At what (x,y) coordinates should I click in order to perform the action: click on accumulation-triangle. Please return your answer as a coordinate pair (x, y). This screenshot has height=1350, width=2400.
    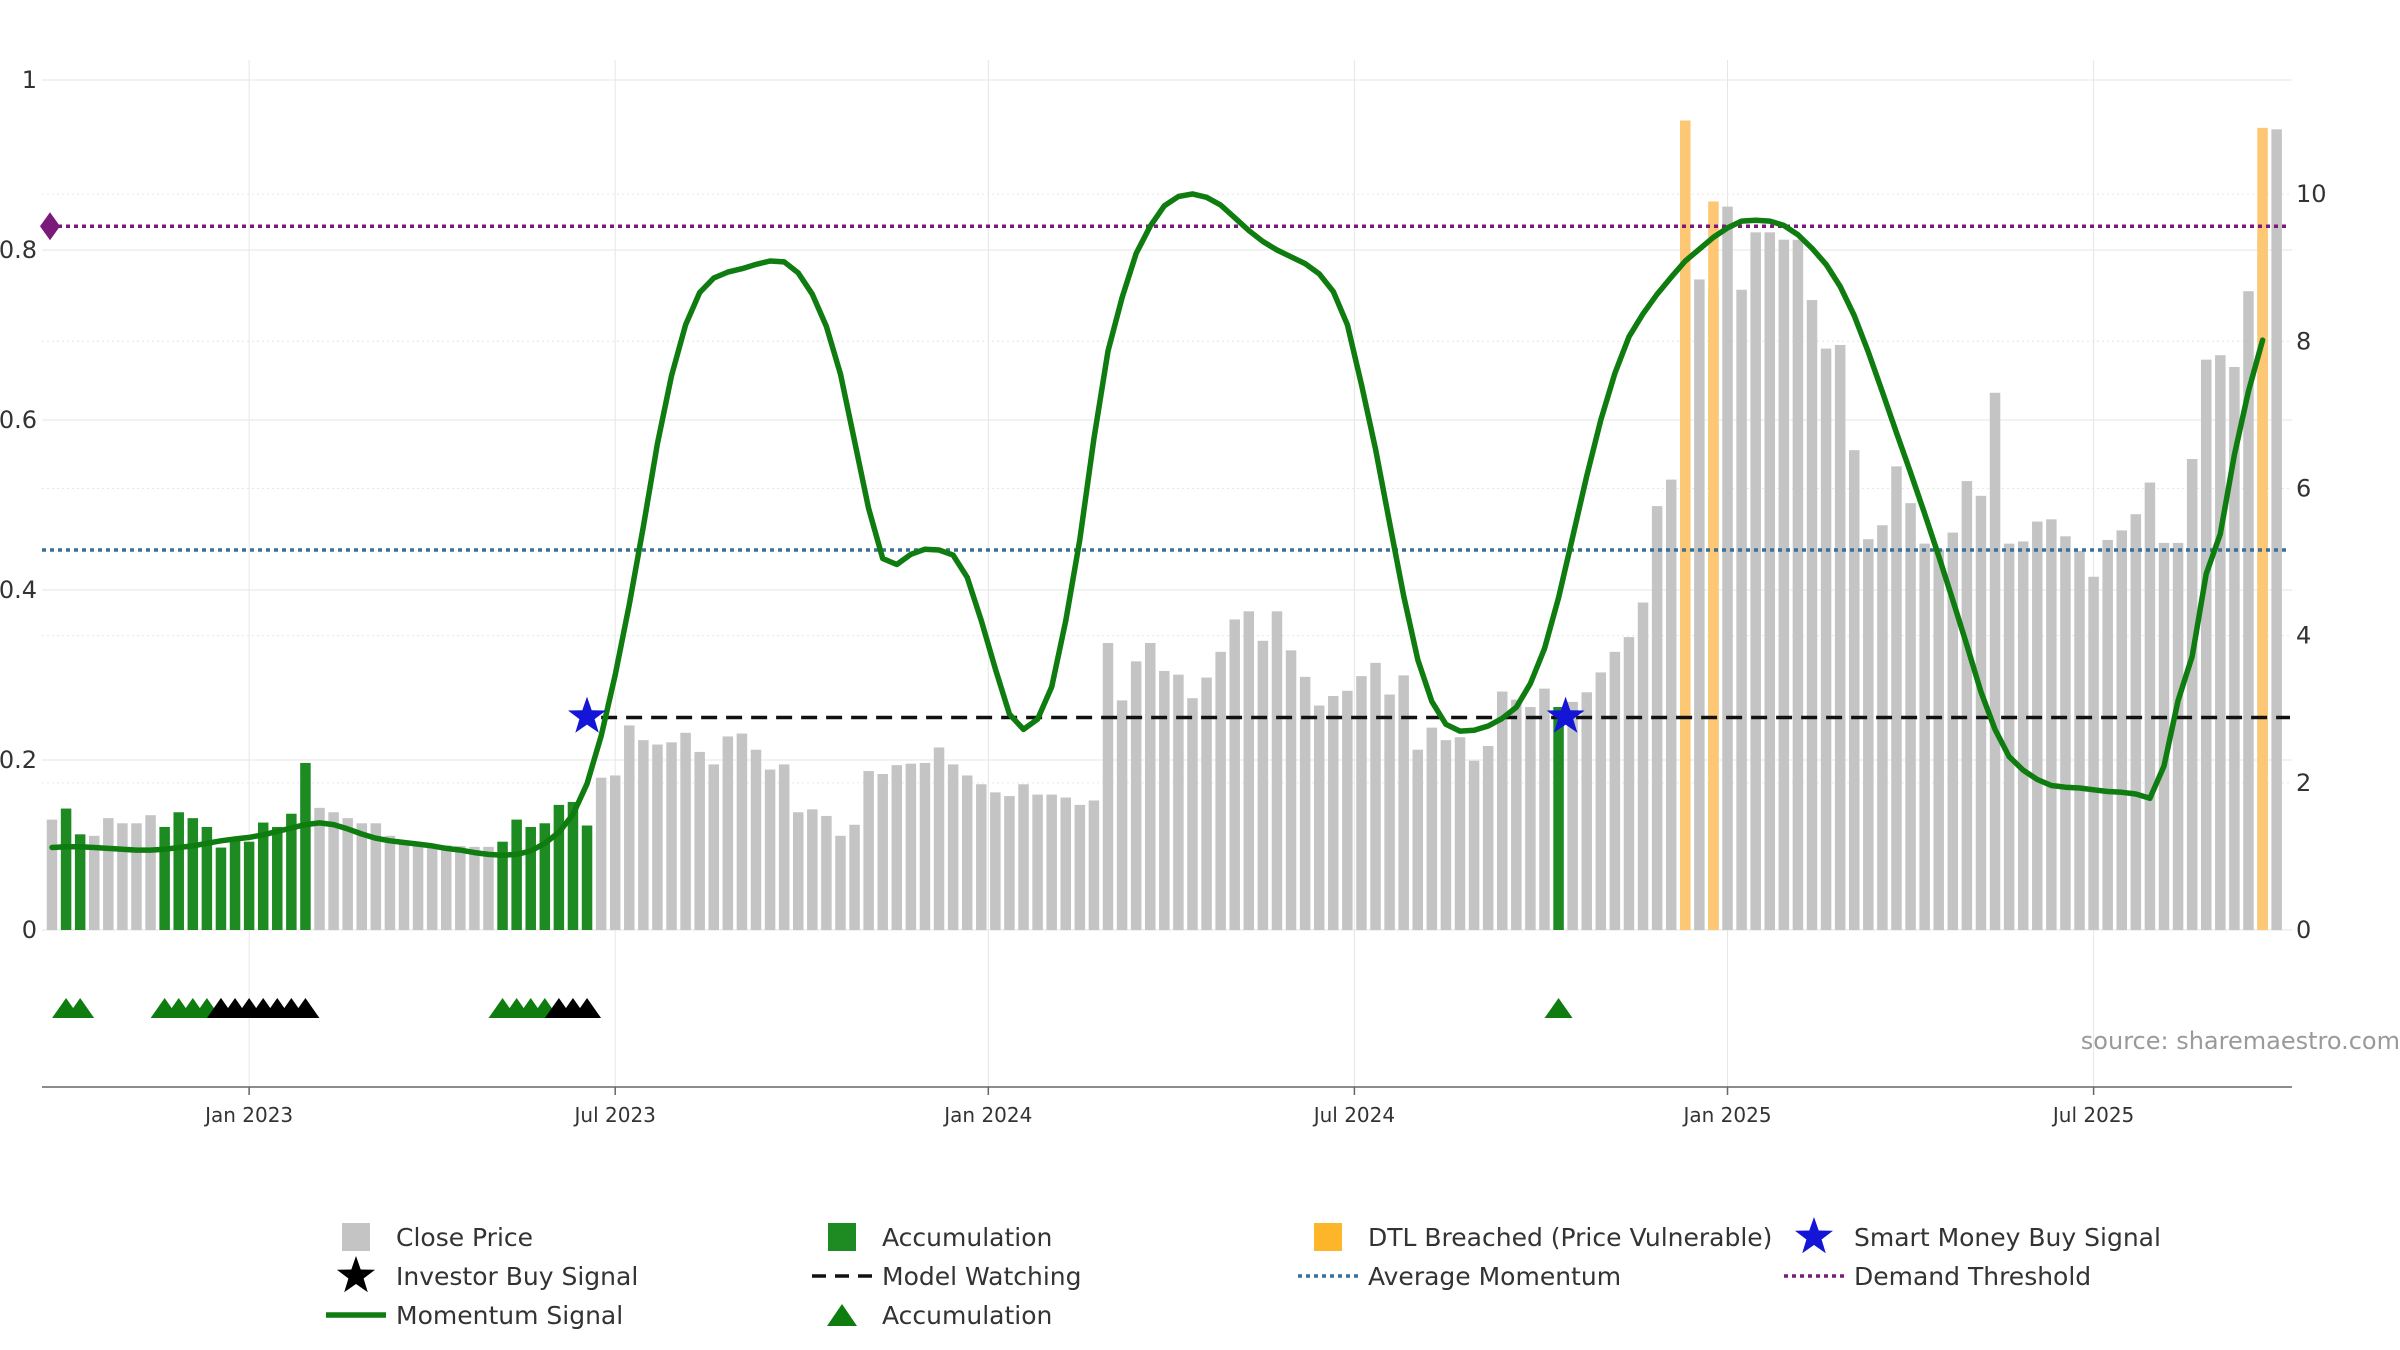
    Looking at the image, I should click on (1558, 1008).